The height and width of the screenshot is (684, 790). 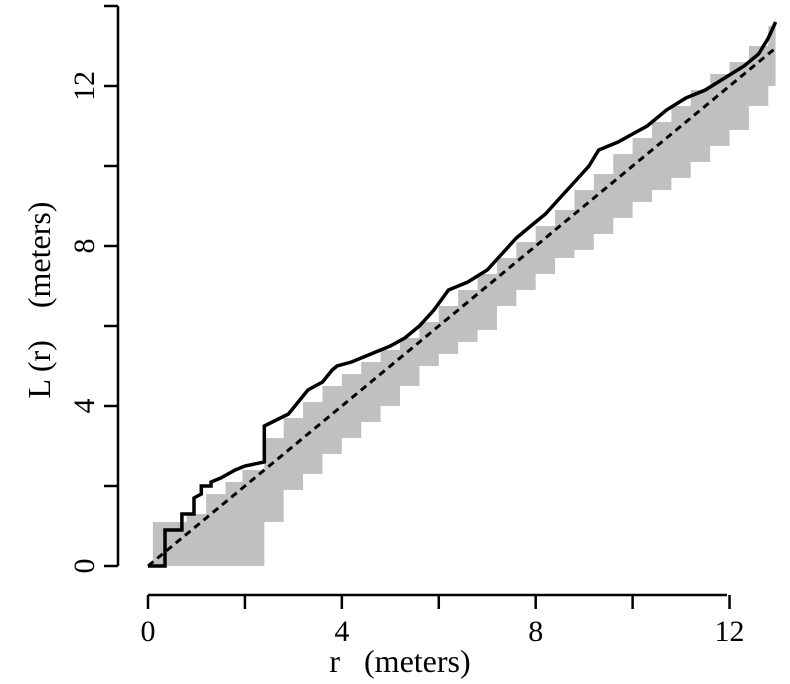 What do you see at coordinates (535, 631) in the screenshot?
I see `x-tick-label: 8` at bounding box center [535, 631].